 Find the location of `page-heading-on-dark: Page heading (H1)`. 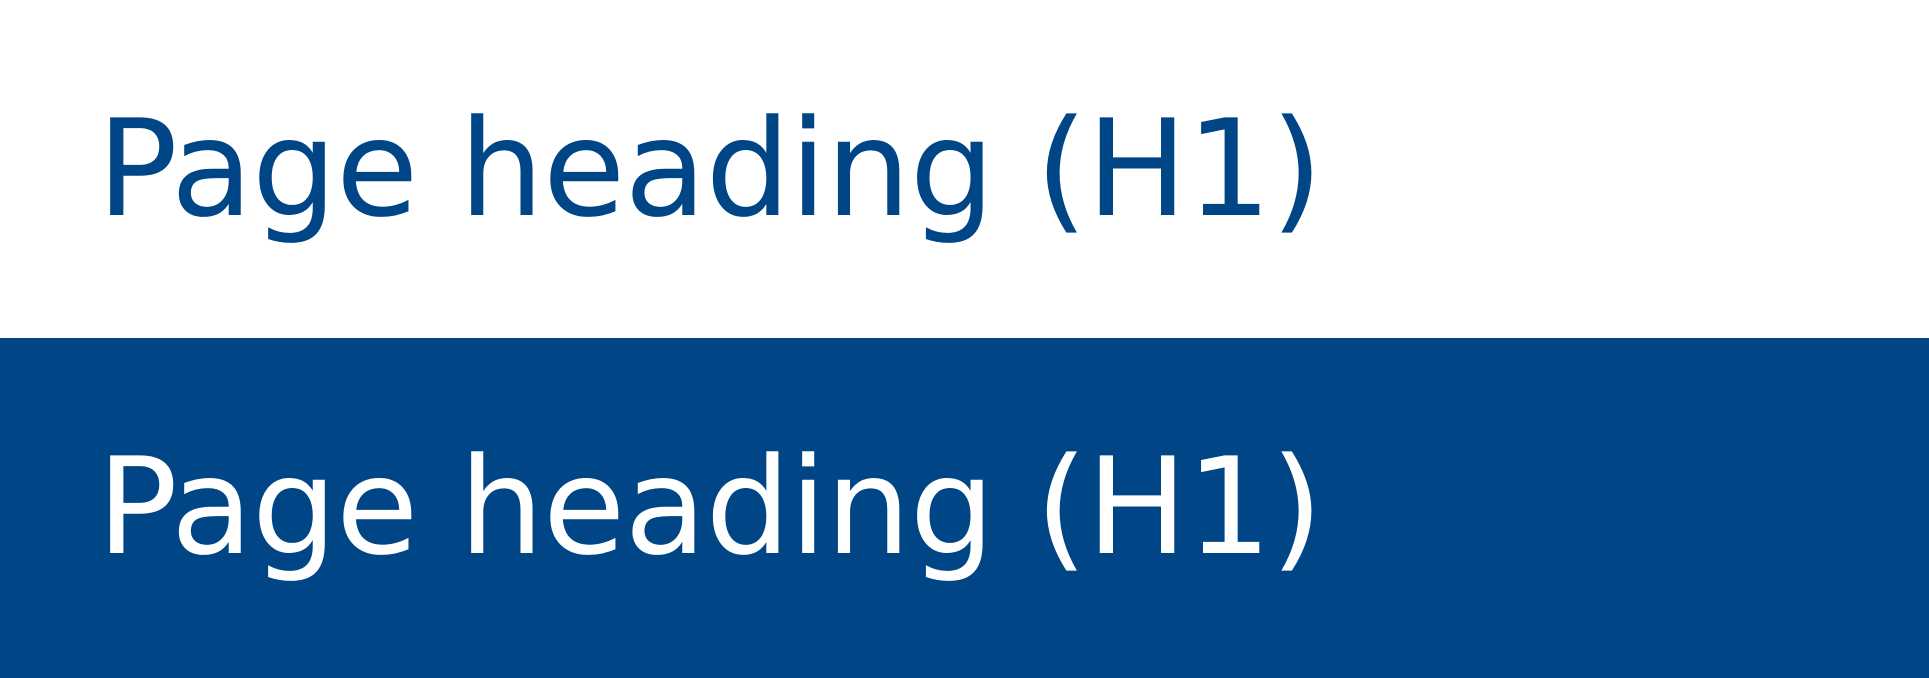

page-heading-on-dark: Page heading (H1) is located at coordinates (710, 507).